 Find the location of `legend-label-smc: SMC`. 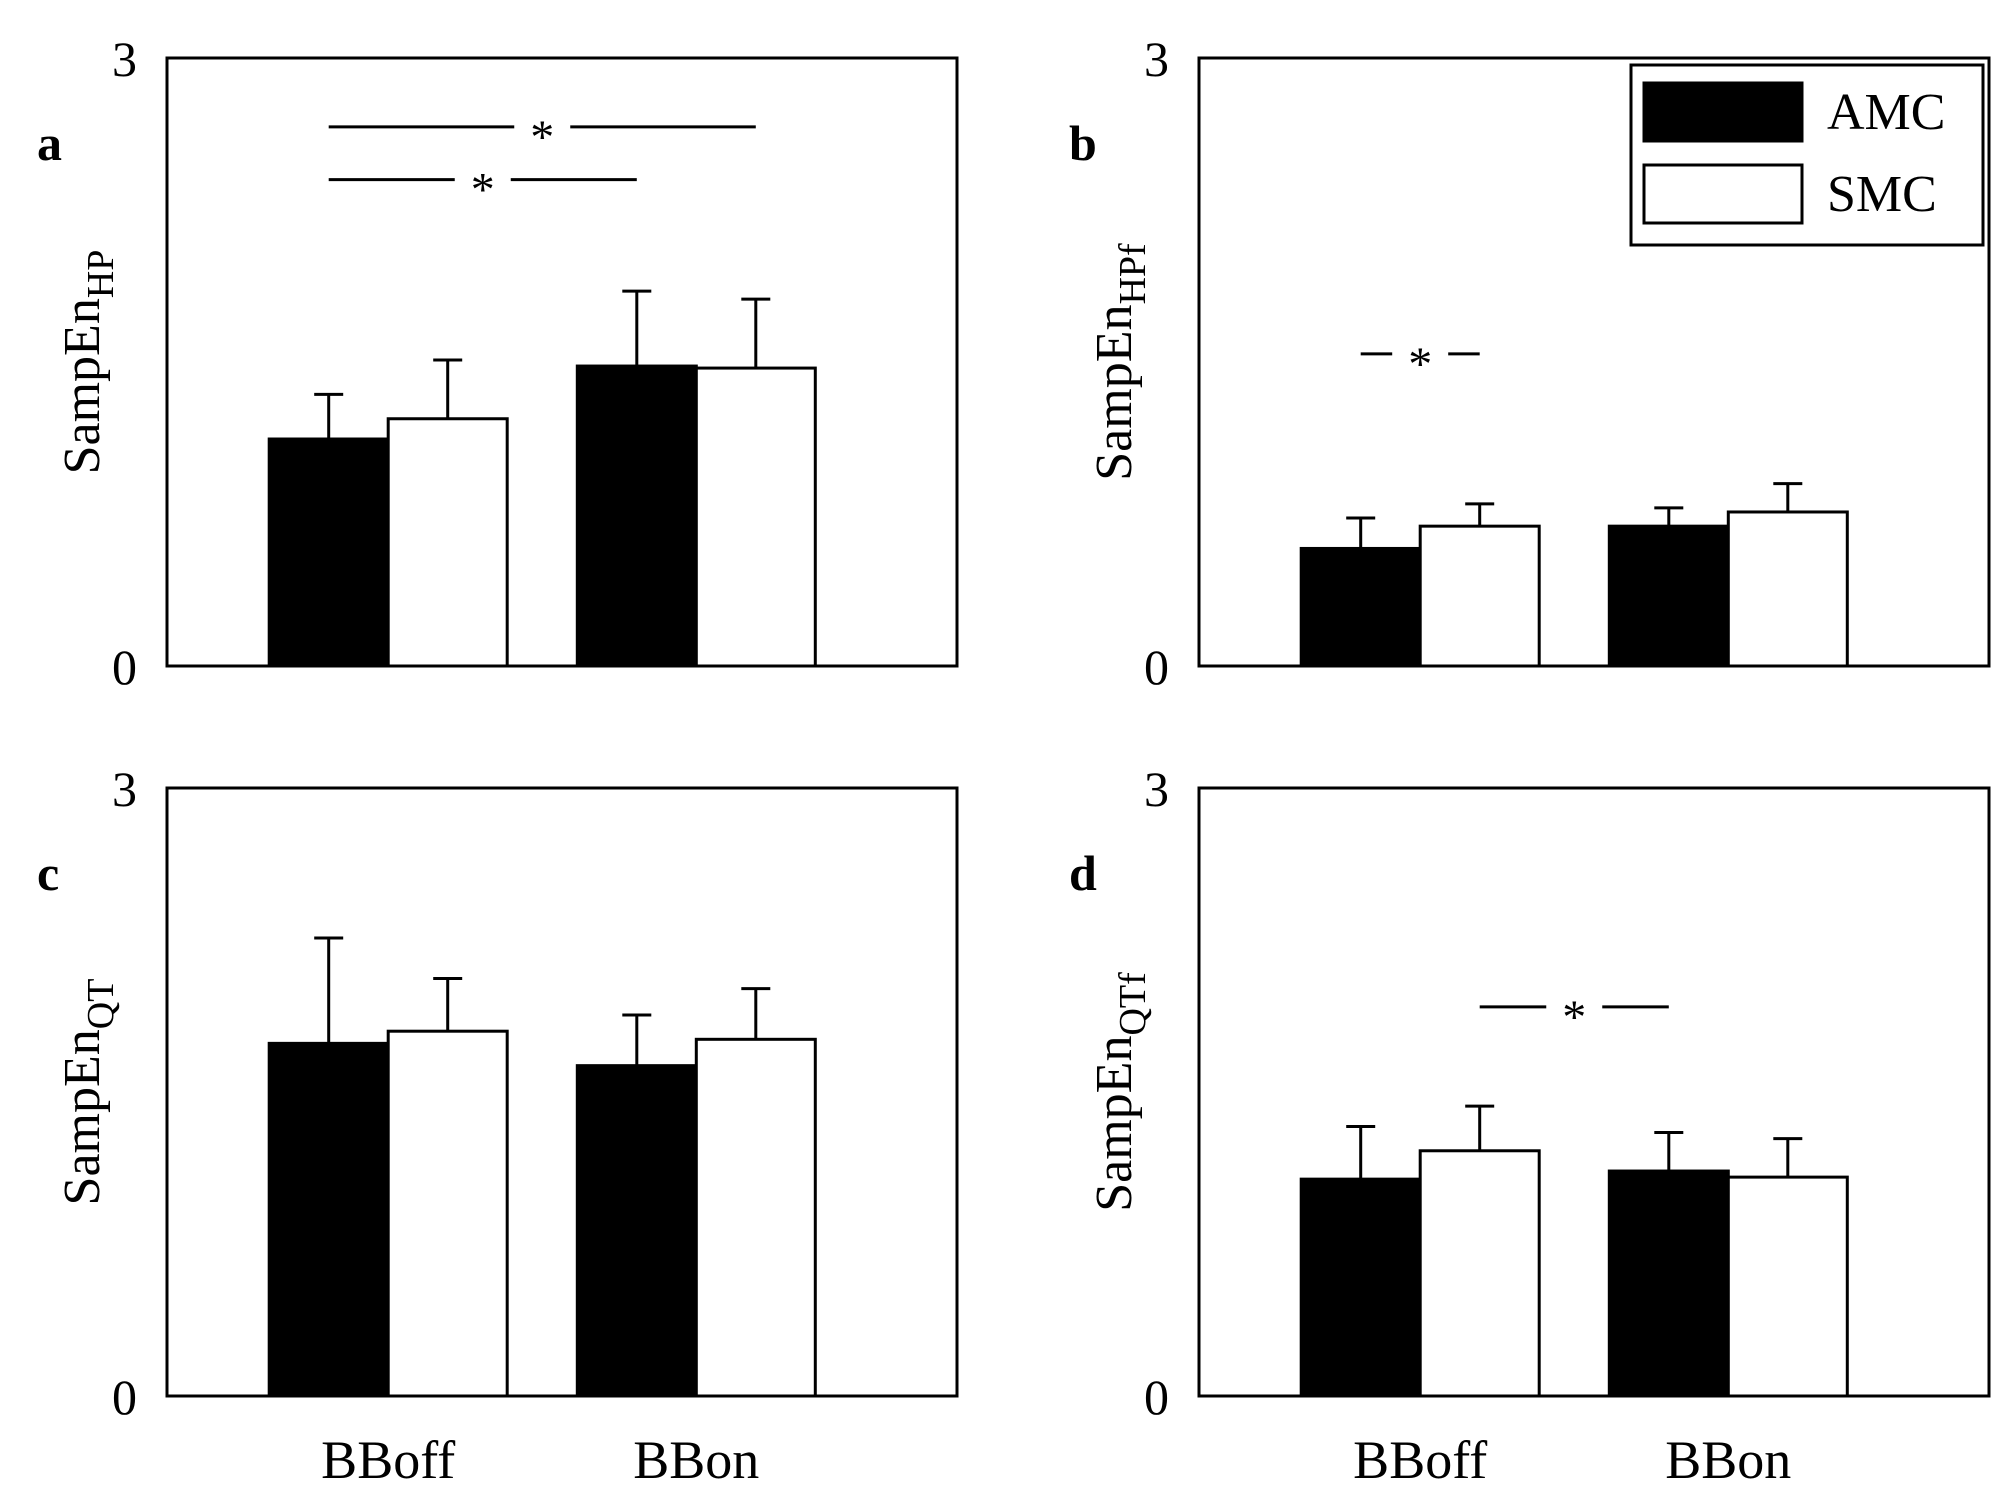

legend-label-smc: SMC is located at coordinates (1882, 194).